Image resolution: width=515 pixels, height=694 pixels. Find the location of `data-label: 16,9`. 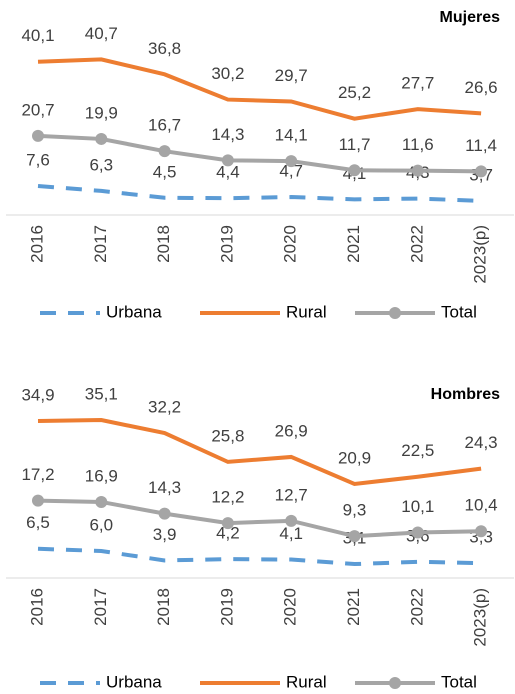

data-label: 16,9 is located at coordinates (101, 475).